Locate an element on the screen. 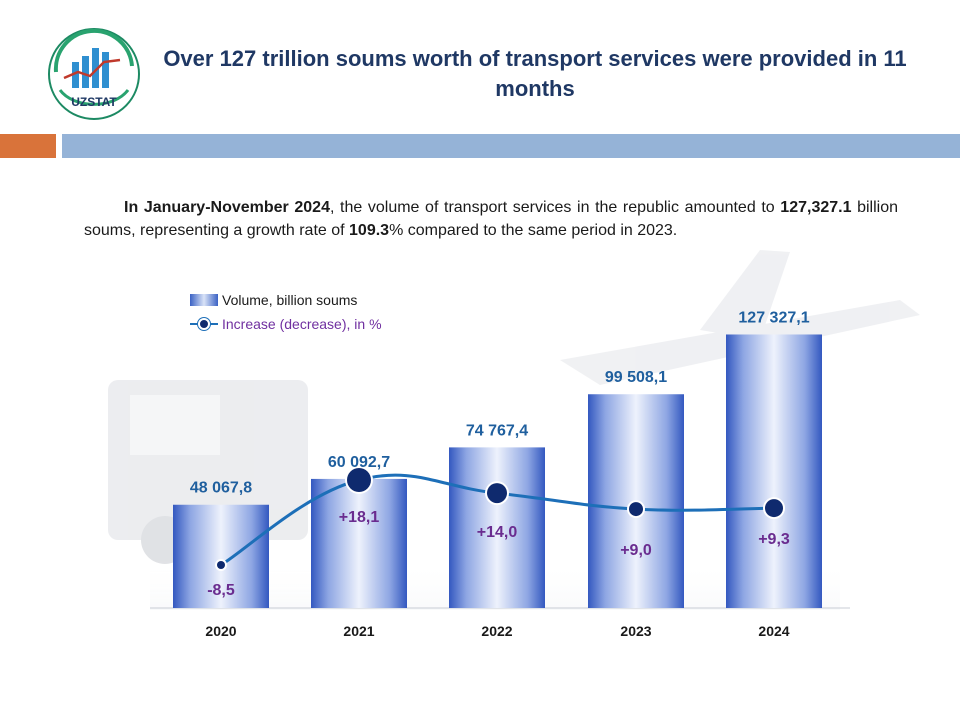  x-tick-2022: 2022 is located at coordinates (496, 631).